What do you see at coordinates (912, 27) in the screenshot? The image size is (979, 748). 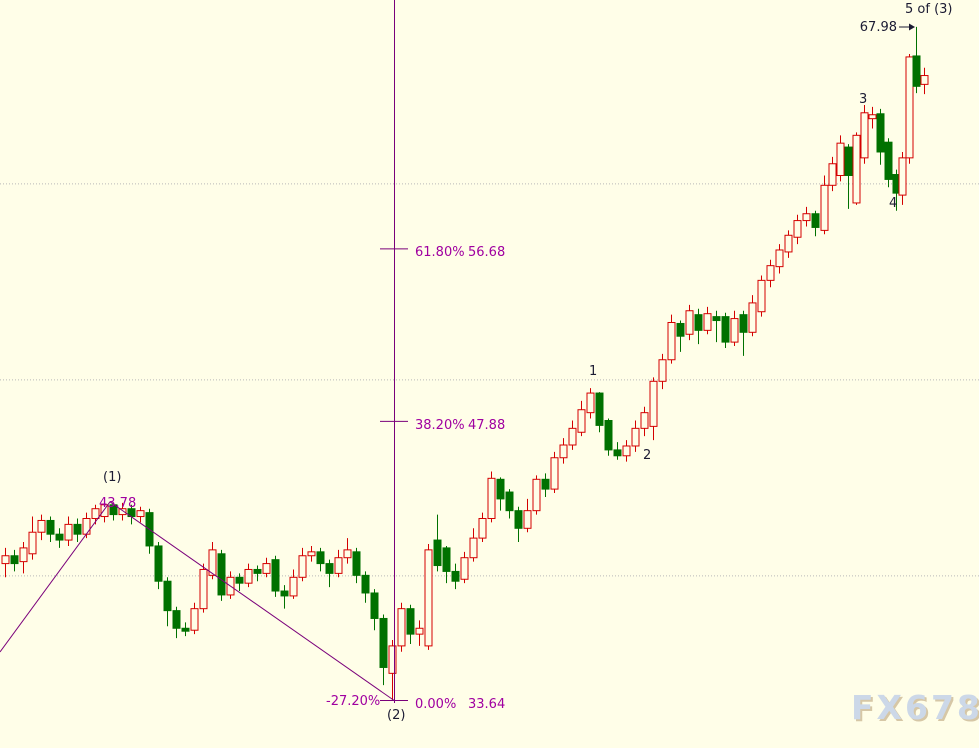 I see `price-callout-arrowhead` at bounding box center [912, 27].